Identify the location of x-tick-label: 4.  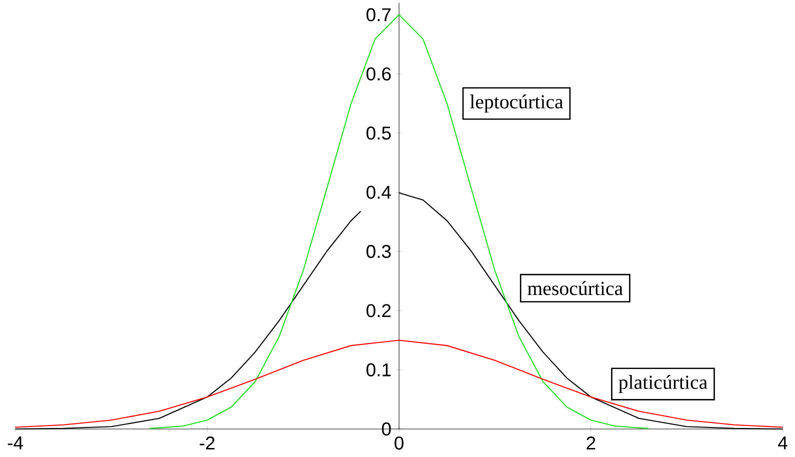
(783, 443).